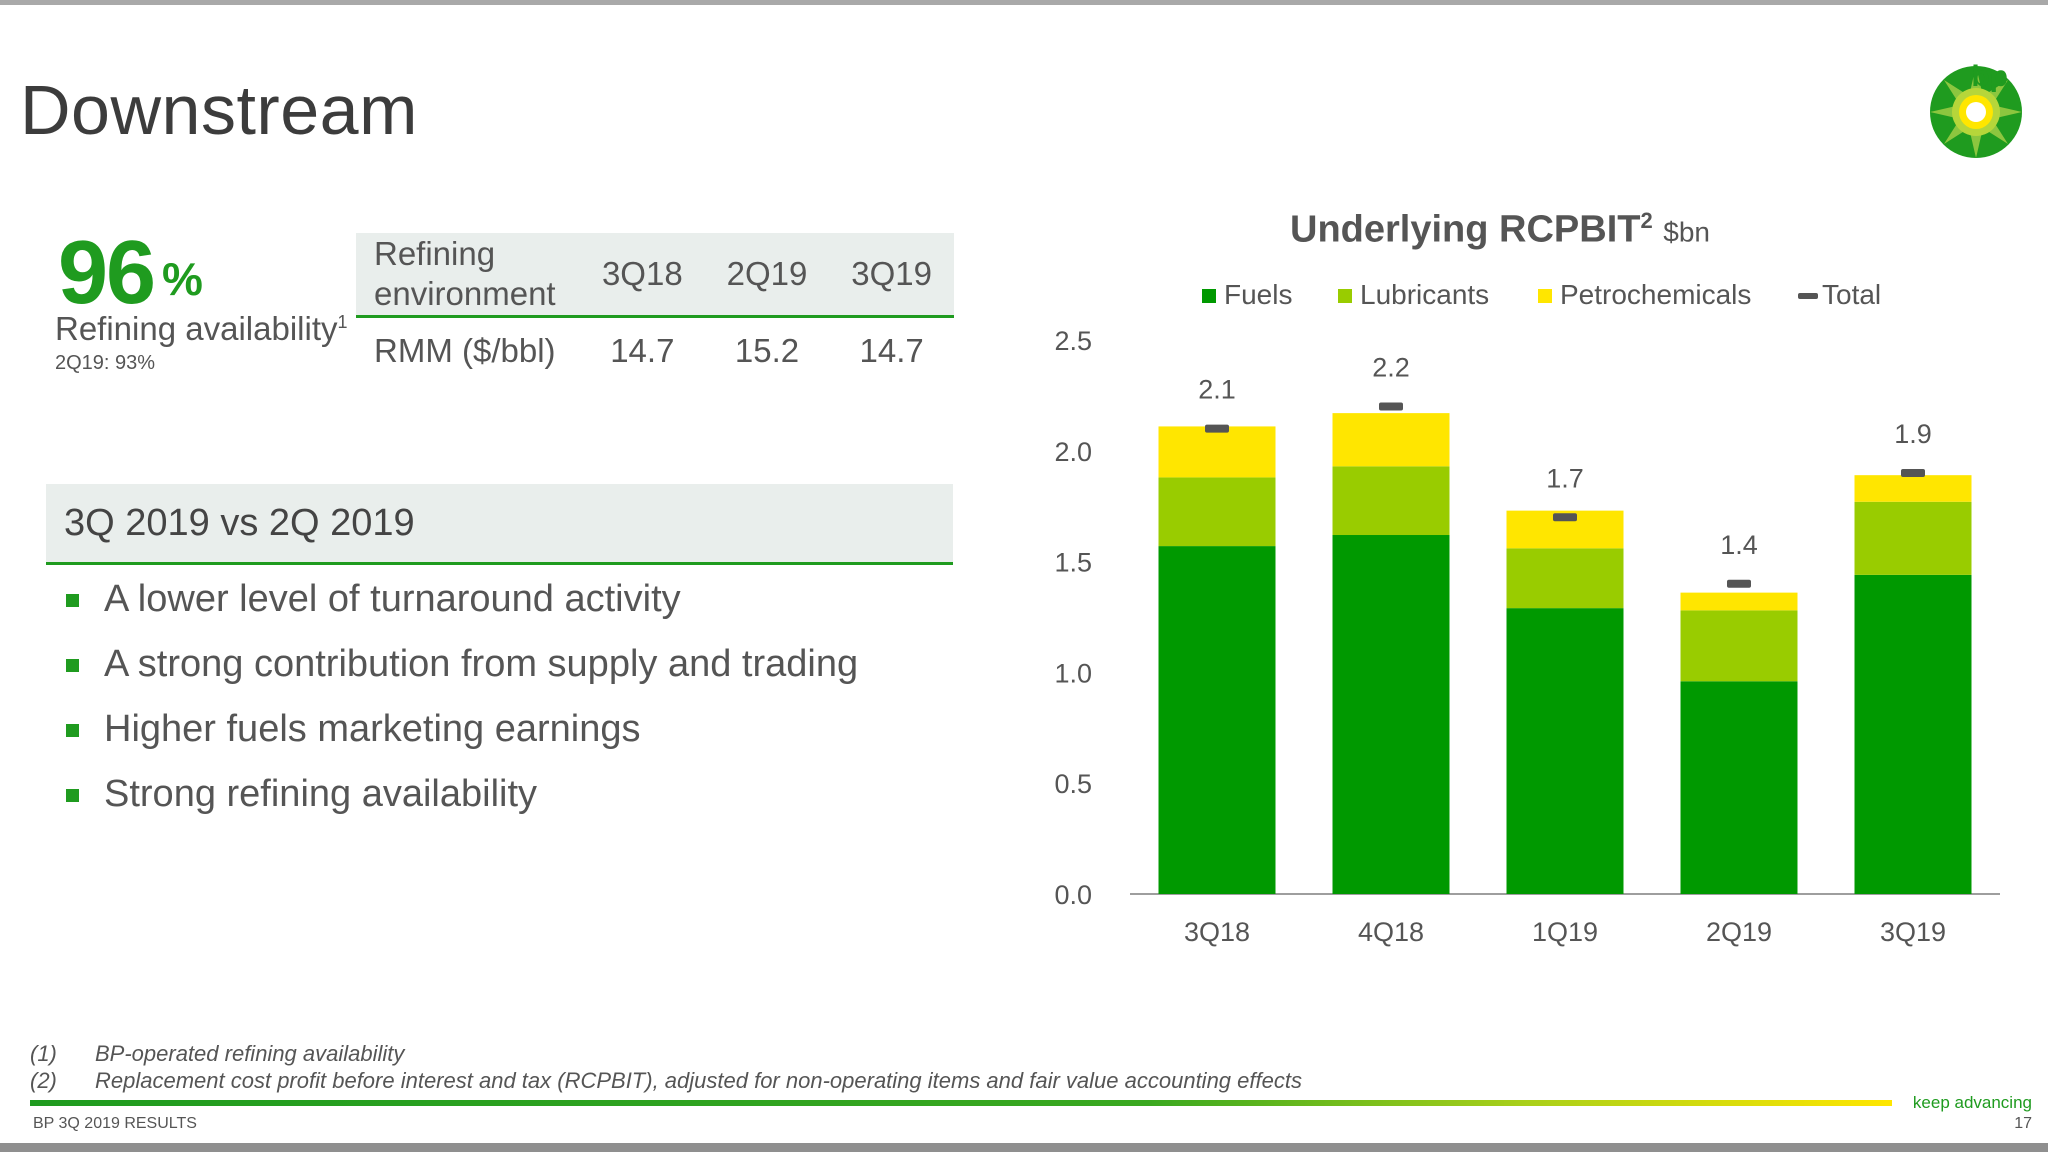 The width and height of the screenshot is (2048, 1152). I want to click on bullet-item: A lower level of turnaround activity, so click(460, 602).